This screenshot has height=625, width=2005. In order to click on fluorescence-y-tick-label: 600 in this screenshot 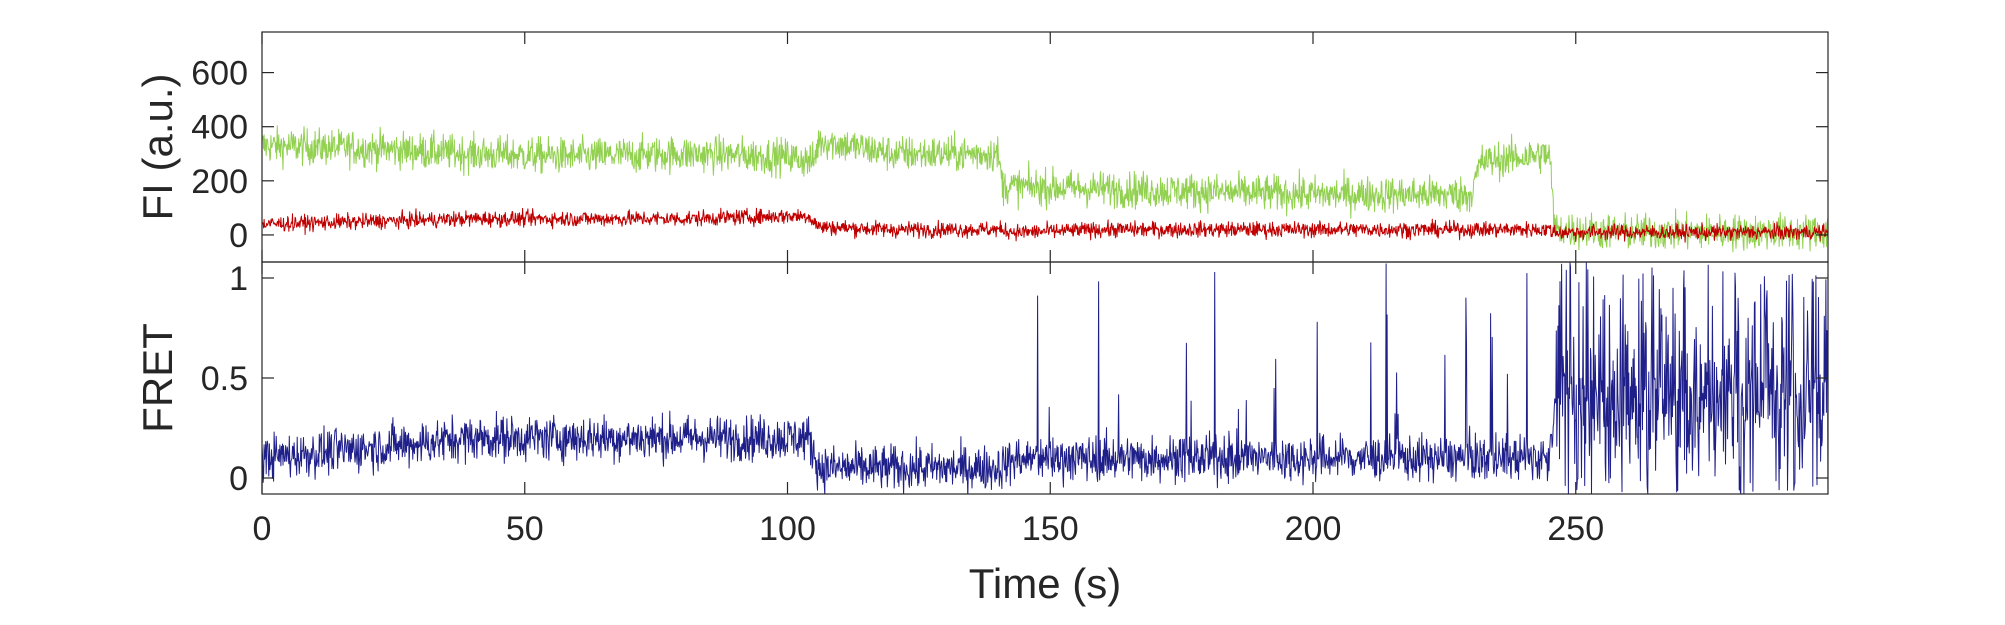, I will do `click(219, 74)`.